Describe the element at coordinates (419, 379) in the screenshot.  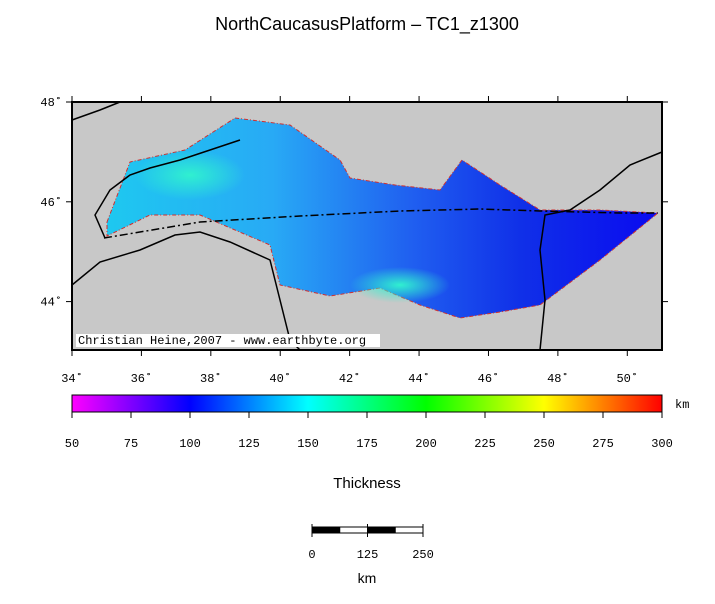
I see `x-tick-label: 44˚` at that location.